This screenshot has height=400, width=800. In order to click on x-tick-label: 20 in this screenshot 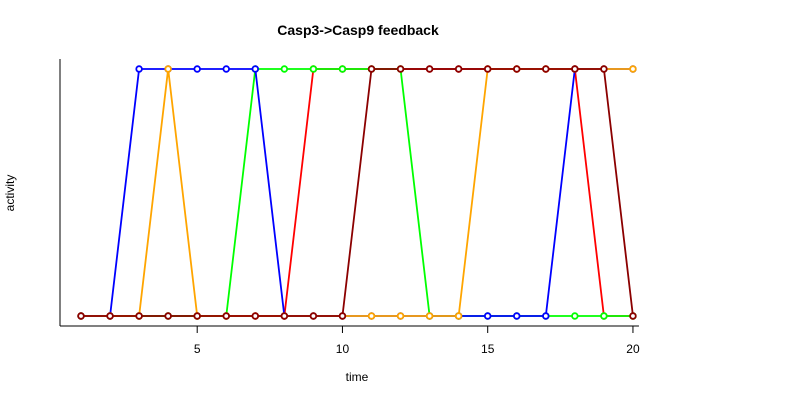, I will do `click(633, 349)`.